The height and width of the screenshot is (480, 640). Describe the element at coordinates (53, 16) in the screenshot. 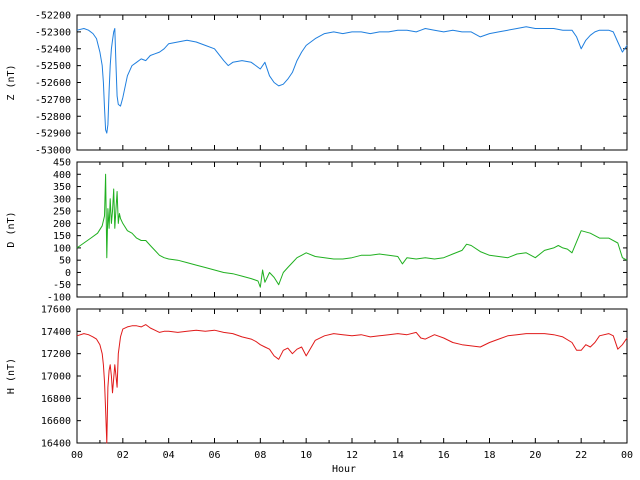

I see `y-tick-label: -52200` at that location.